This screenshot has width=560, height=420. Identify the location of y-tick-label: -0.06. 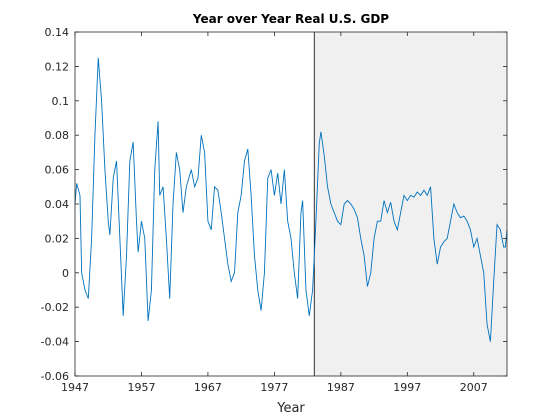
(55, 376).